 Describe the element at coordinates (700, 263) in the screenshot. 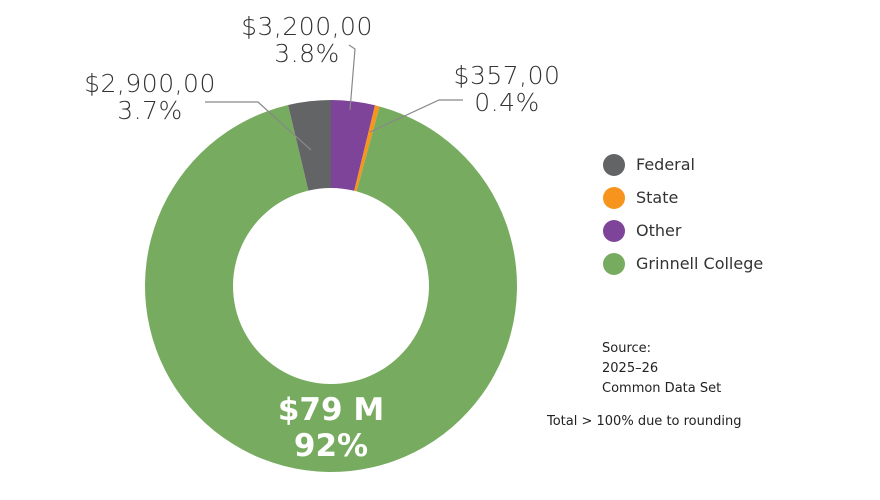

I see `legend-label: Grinnell College` at that location.